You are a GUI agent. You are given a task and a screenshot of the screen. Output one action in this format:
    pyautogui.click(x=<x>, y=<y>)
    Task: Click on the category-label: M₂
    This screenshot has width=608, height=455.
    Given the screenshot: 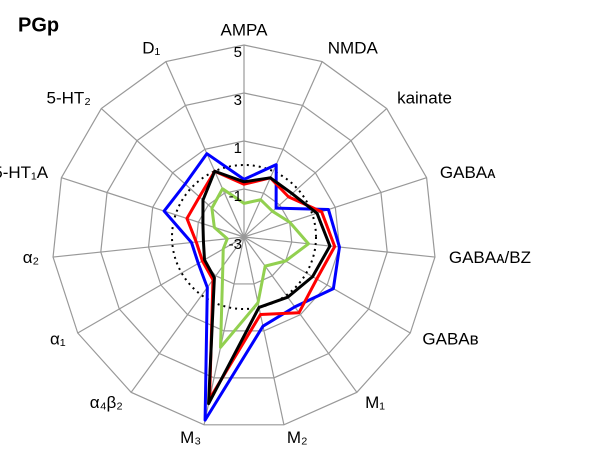 What is the action you would take?
    pyautogui.click(x=297, y=437)
    